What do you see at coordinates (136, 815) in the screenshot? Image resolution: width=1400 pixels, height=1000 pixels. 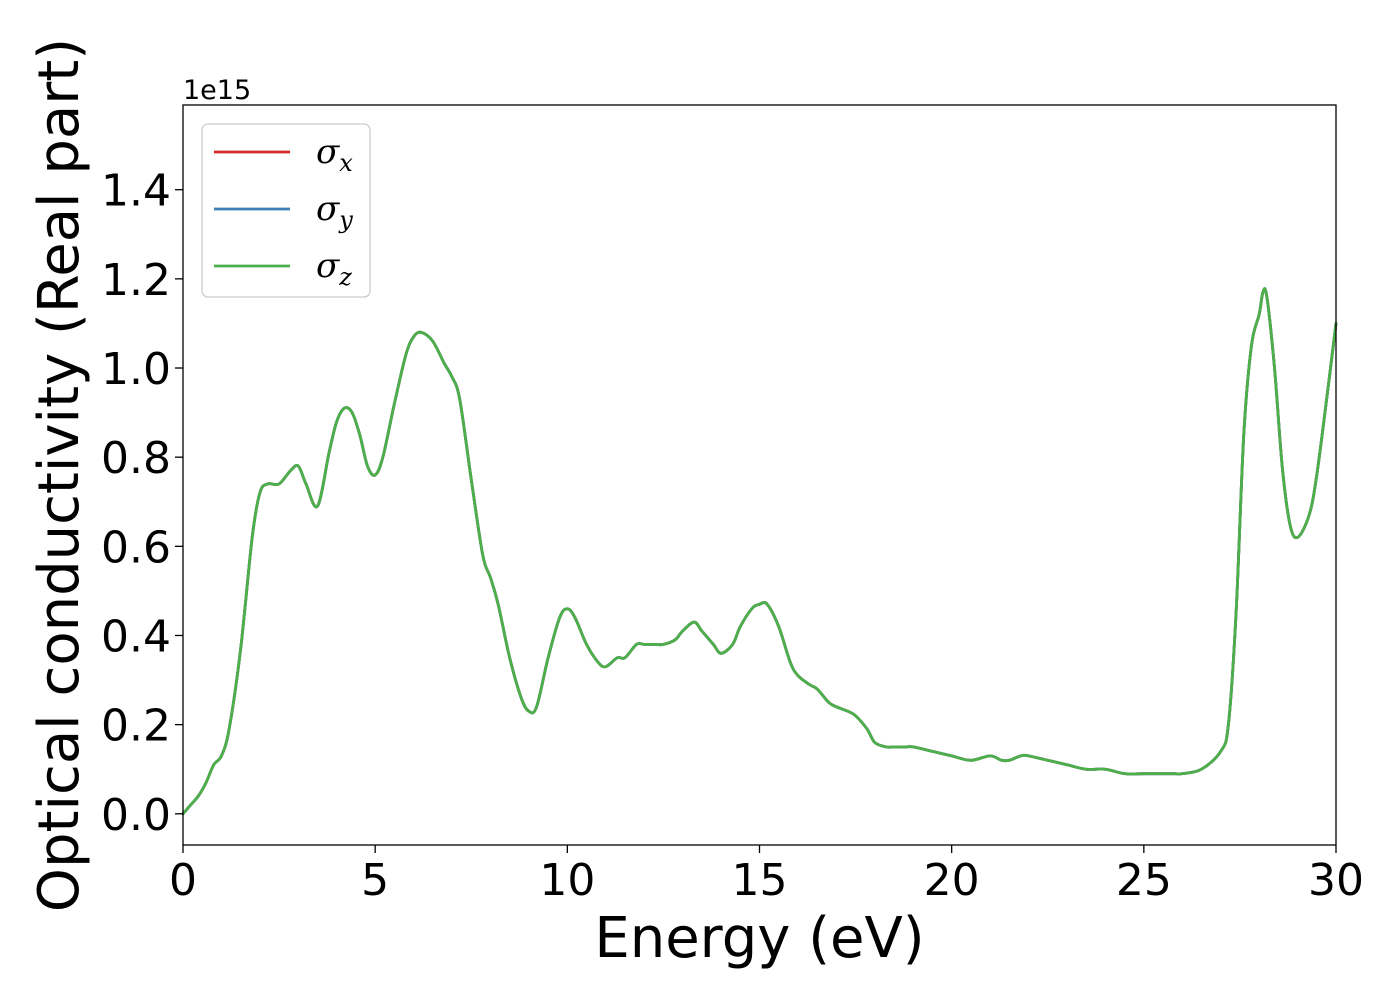 I see `y-tick-label: 0.0` at bounding box center [136, 815].